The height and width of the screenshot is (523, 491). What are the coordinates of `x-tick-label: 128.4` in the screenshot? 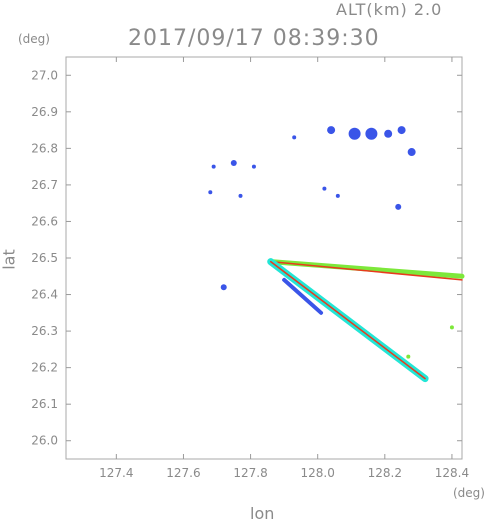 It's located at (452, 473).